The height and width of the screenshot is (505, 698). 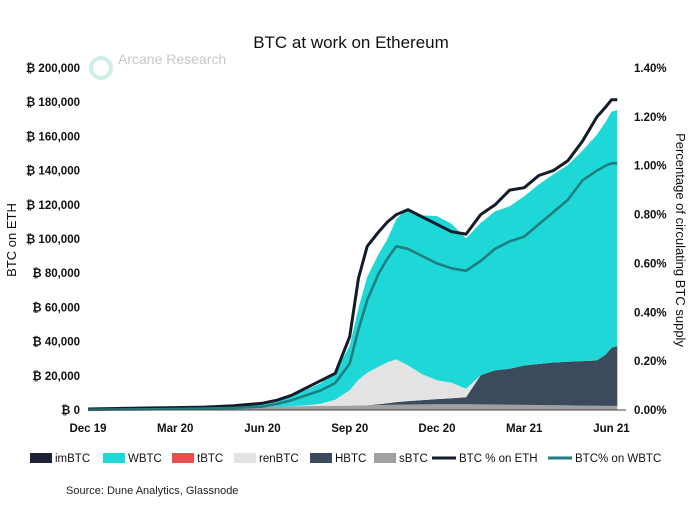 What do you see at coordinates (56, 343) in the screenshot?
I see `y-tick-label: ₿ 40,000` at bounding box center [56, 343].